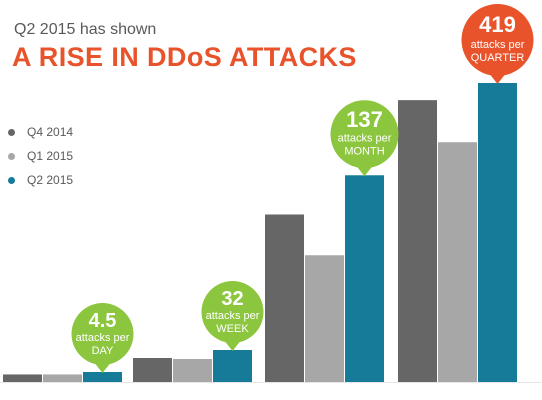 Image resolution: width=542 pixels, height=400 pixels. Describe the element at coordinates (11, 180) in the screenshot. I see `legend-swatch-q2-2015` at that location.